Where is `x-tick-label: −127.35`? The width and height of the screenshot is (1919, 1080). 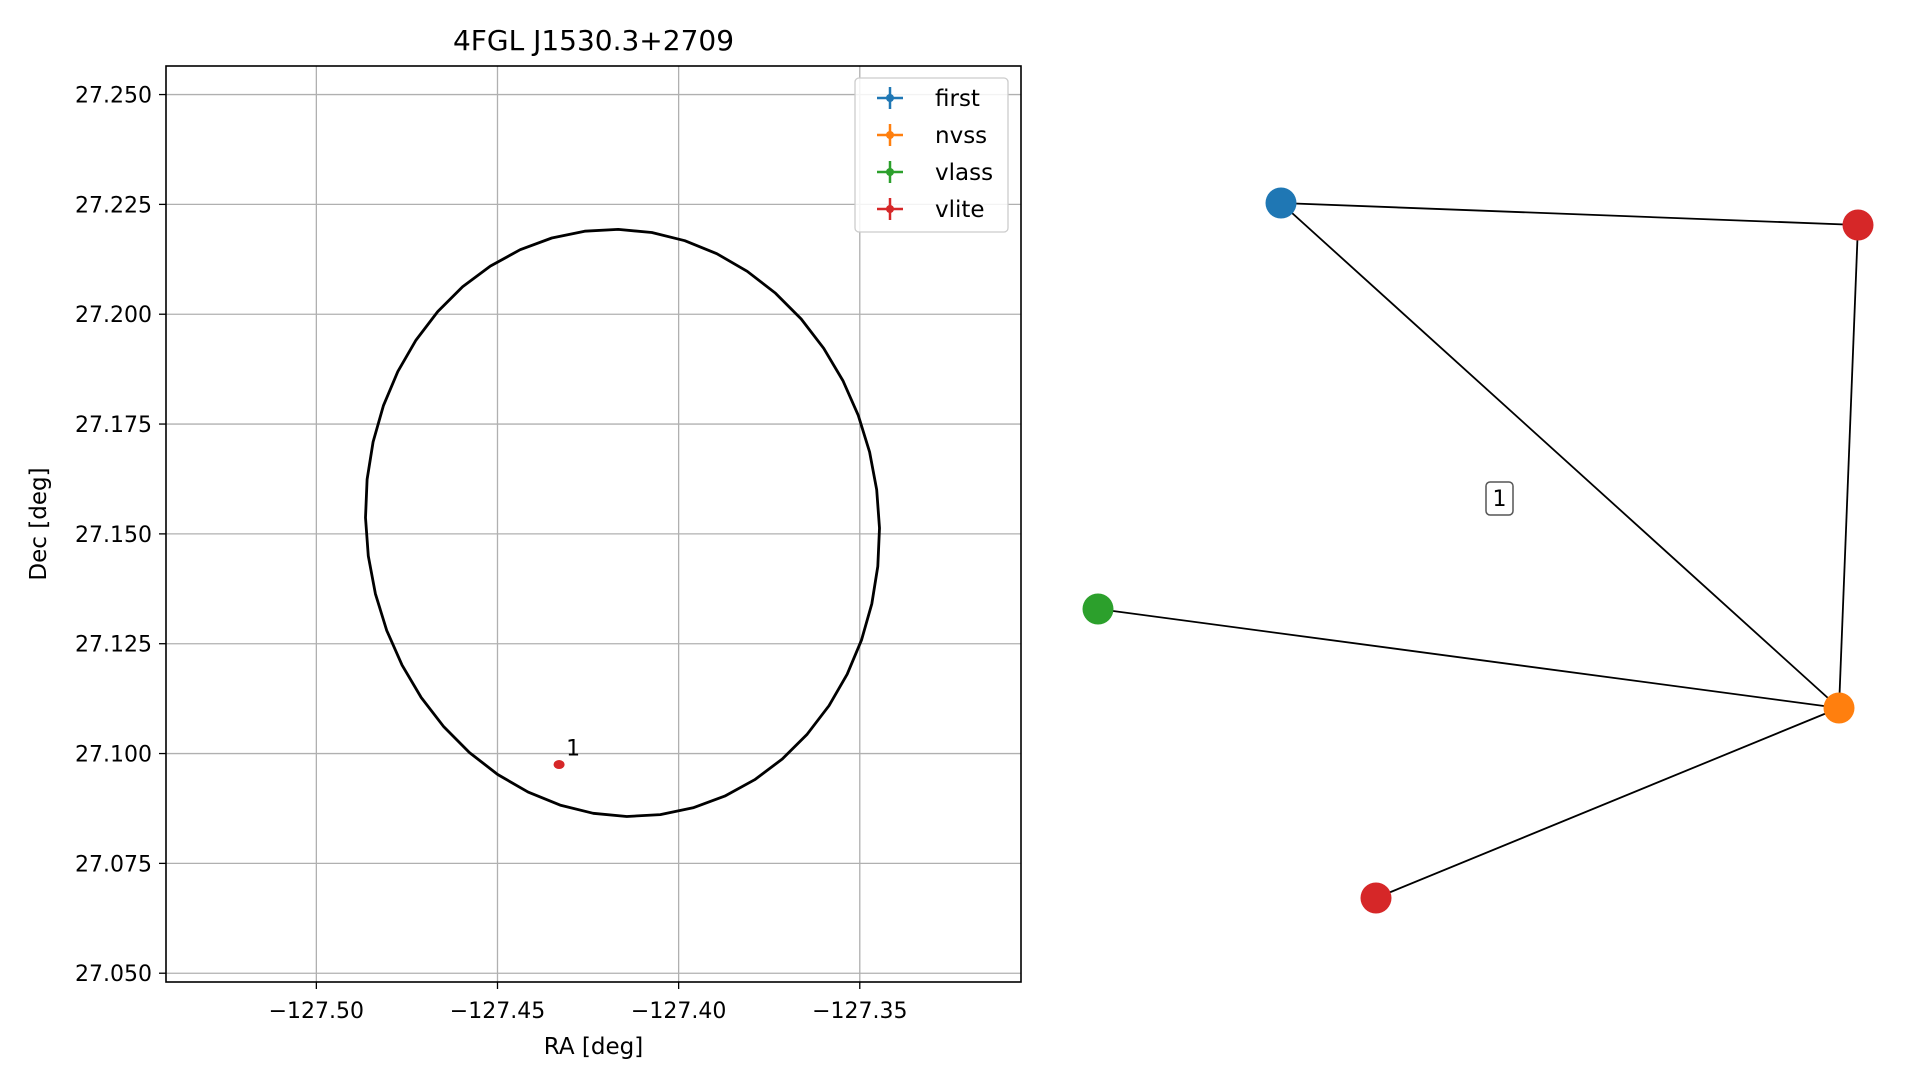
x-tick-label: −127.35 is located at coordinates (859, 1011).